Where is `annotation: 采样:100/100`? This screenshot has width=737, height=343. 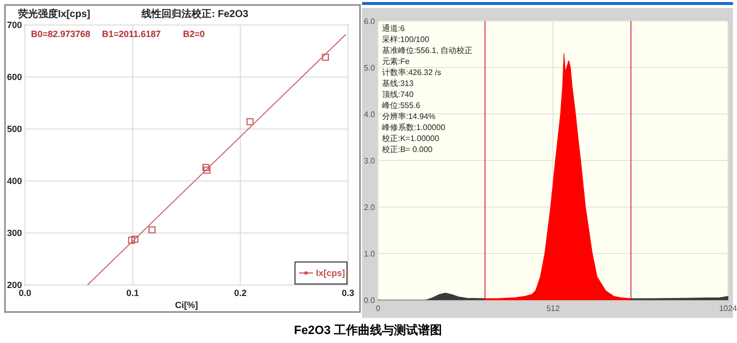 annotation: 采样:100/100 is located at coordinates (406, 39).